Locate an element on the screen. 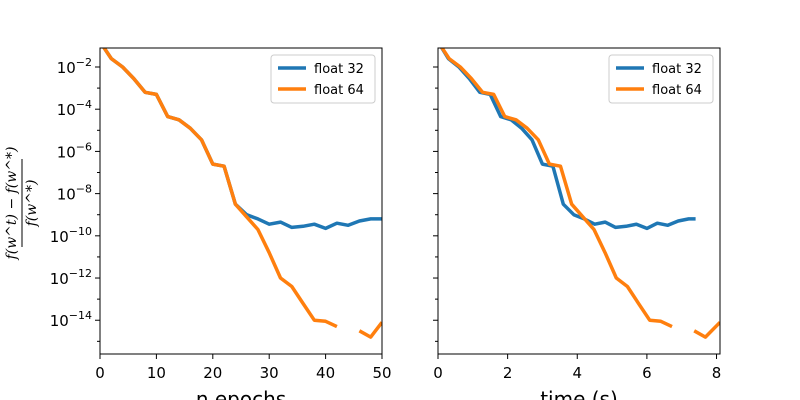 The height and width of the screenshot is (400, 800). x-tick-label: 10 is located at coordinates (156, 373).